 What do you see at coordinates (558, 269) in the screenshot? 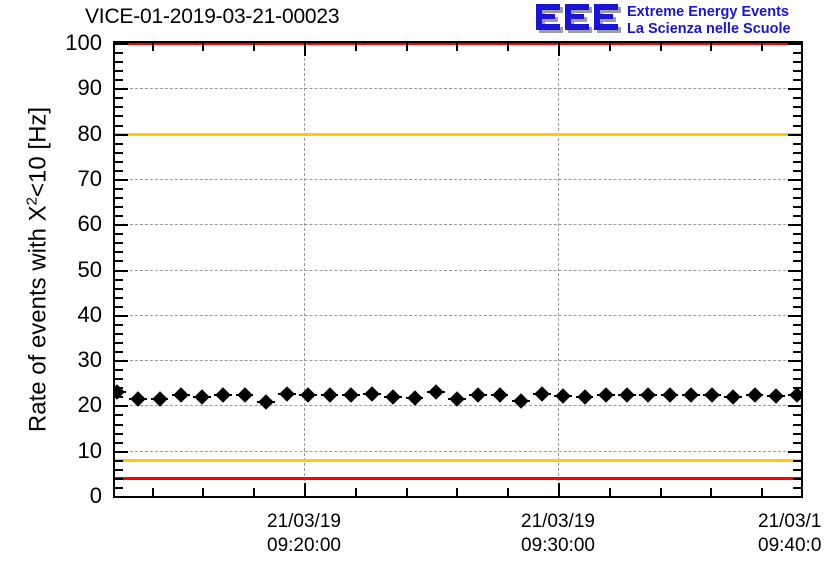
I see `vertical-gridline` at bounding box center [558, 269].